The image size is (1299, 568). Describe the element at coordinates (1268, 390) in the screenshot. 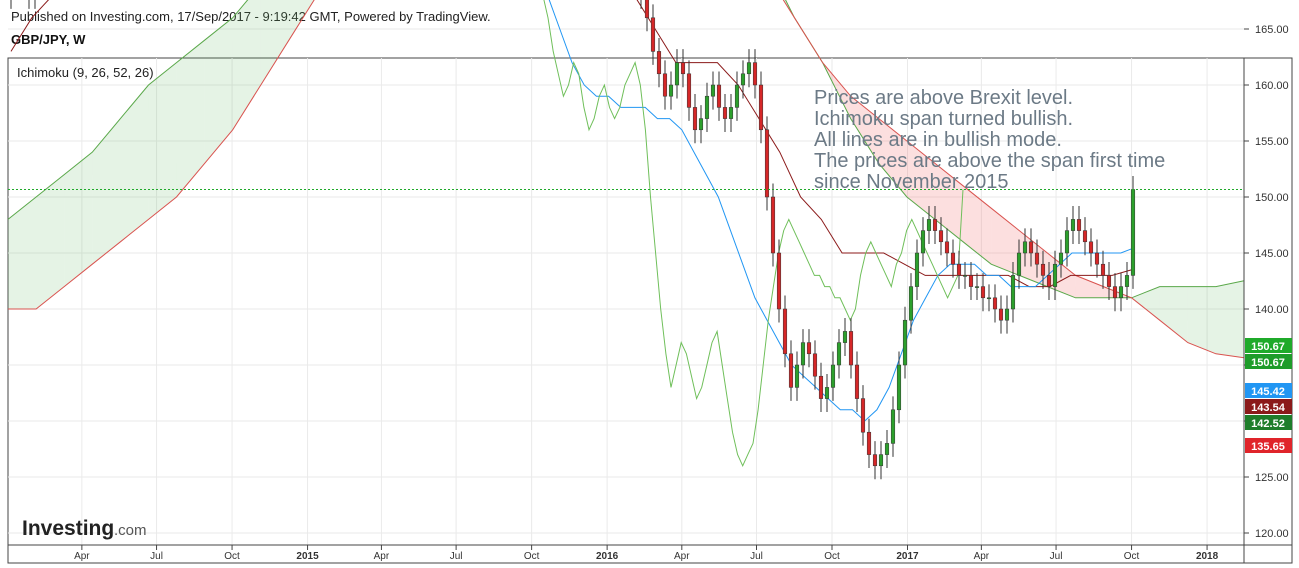

I see `price-badge: 145.42` at that location.